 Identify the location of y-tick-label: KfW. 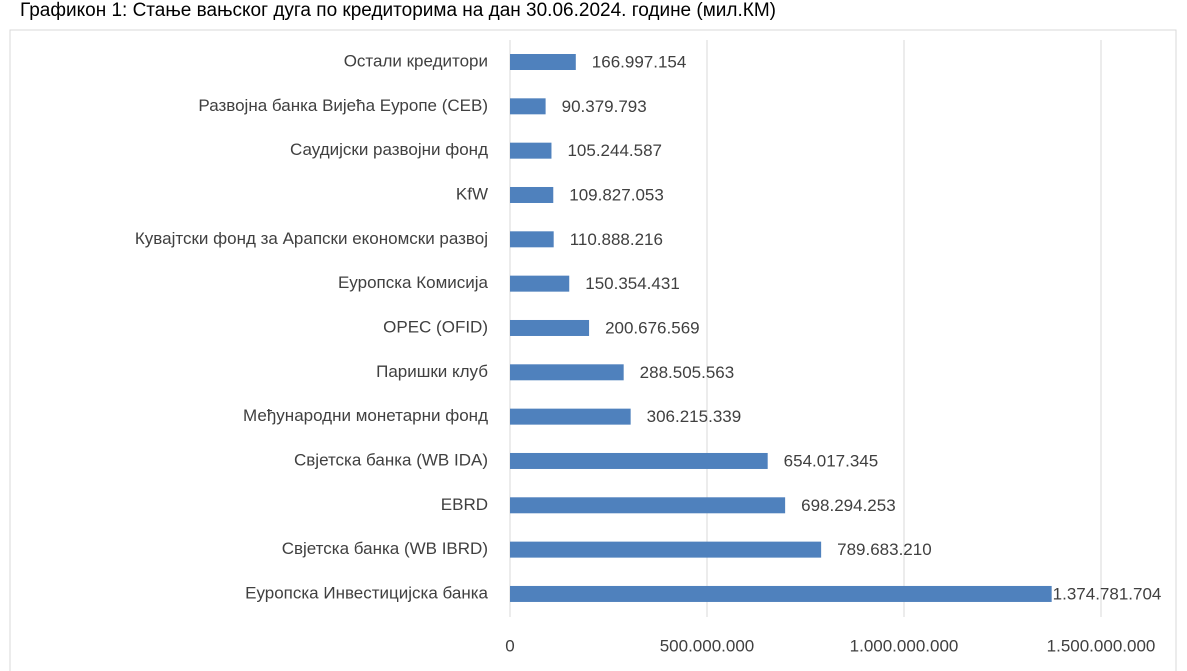
(472, 193).